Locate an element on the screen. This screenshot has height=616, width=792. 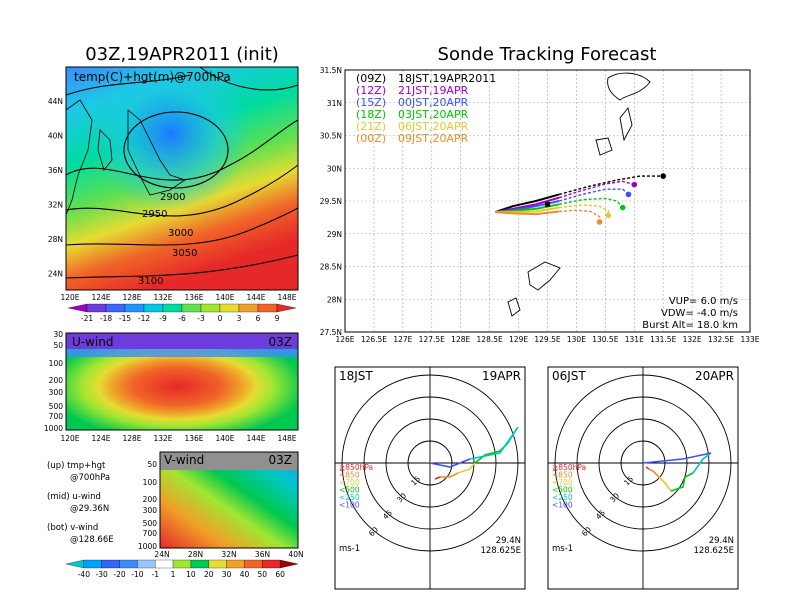
wind-colorbar-label: 40 is located at coordinates (245, 574).